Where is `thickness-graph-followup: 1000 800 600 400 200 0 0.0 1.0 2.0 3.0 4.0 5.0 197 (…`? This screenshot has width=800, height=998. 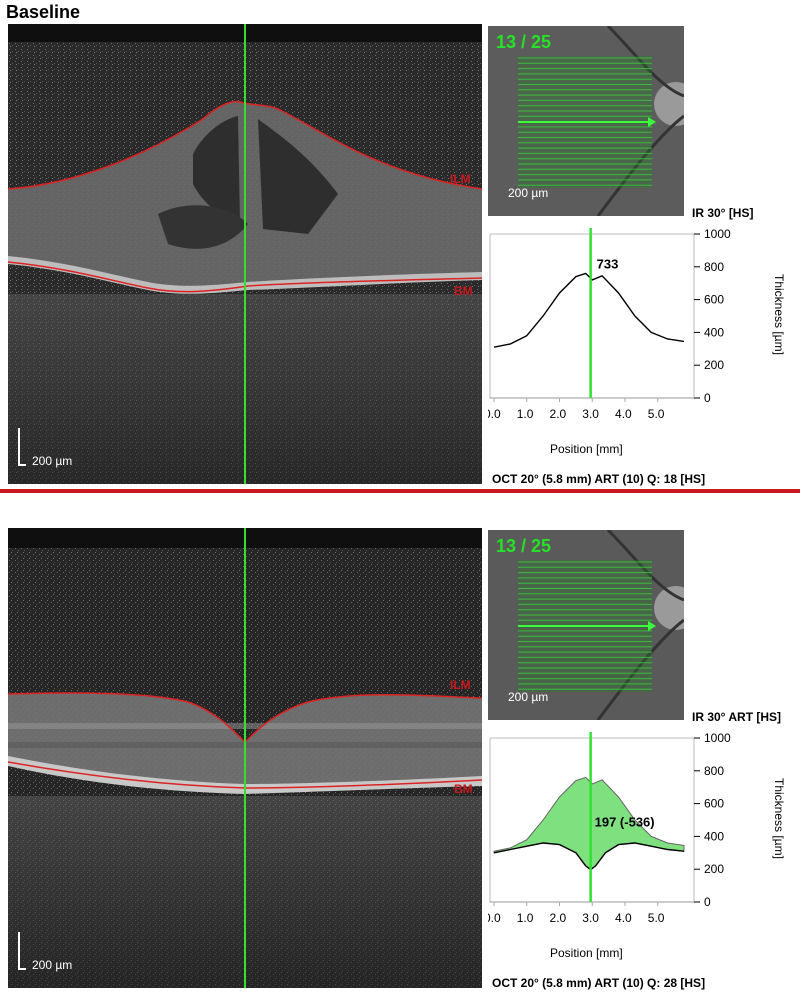
thickness-graph-followup: 1000 800 600 400 200 0 0.0 1.0 2.0 3.0 4.0 5.0 197 (… is located at coordinates (609, 828).